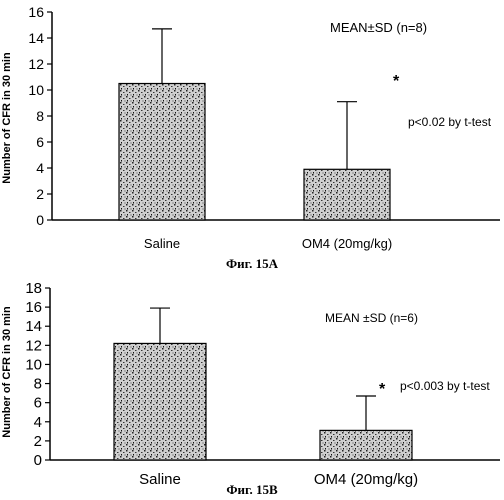 The height and width of the screenshot is (500, 504). Describe the element at coordinates (40, 220) in the screenshot. I see `chart-a-y-tick-label: 0` at that location.